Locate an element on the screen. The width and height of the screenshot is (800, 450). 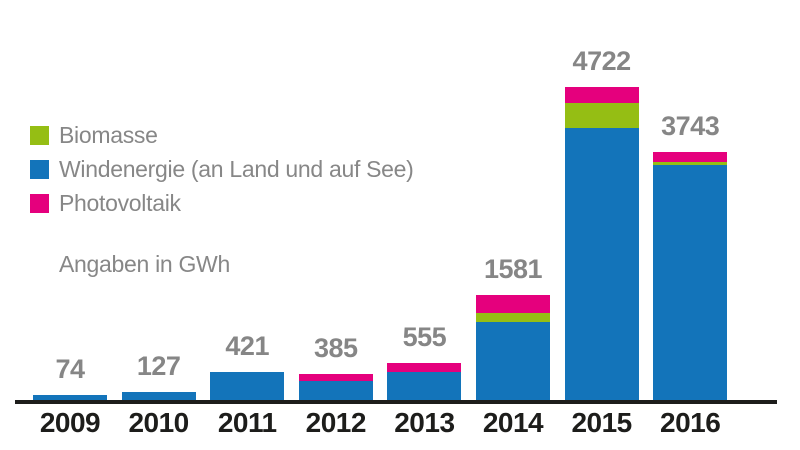
value-label-2012: 385 is located at coordinates (336, 348).